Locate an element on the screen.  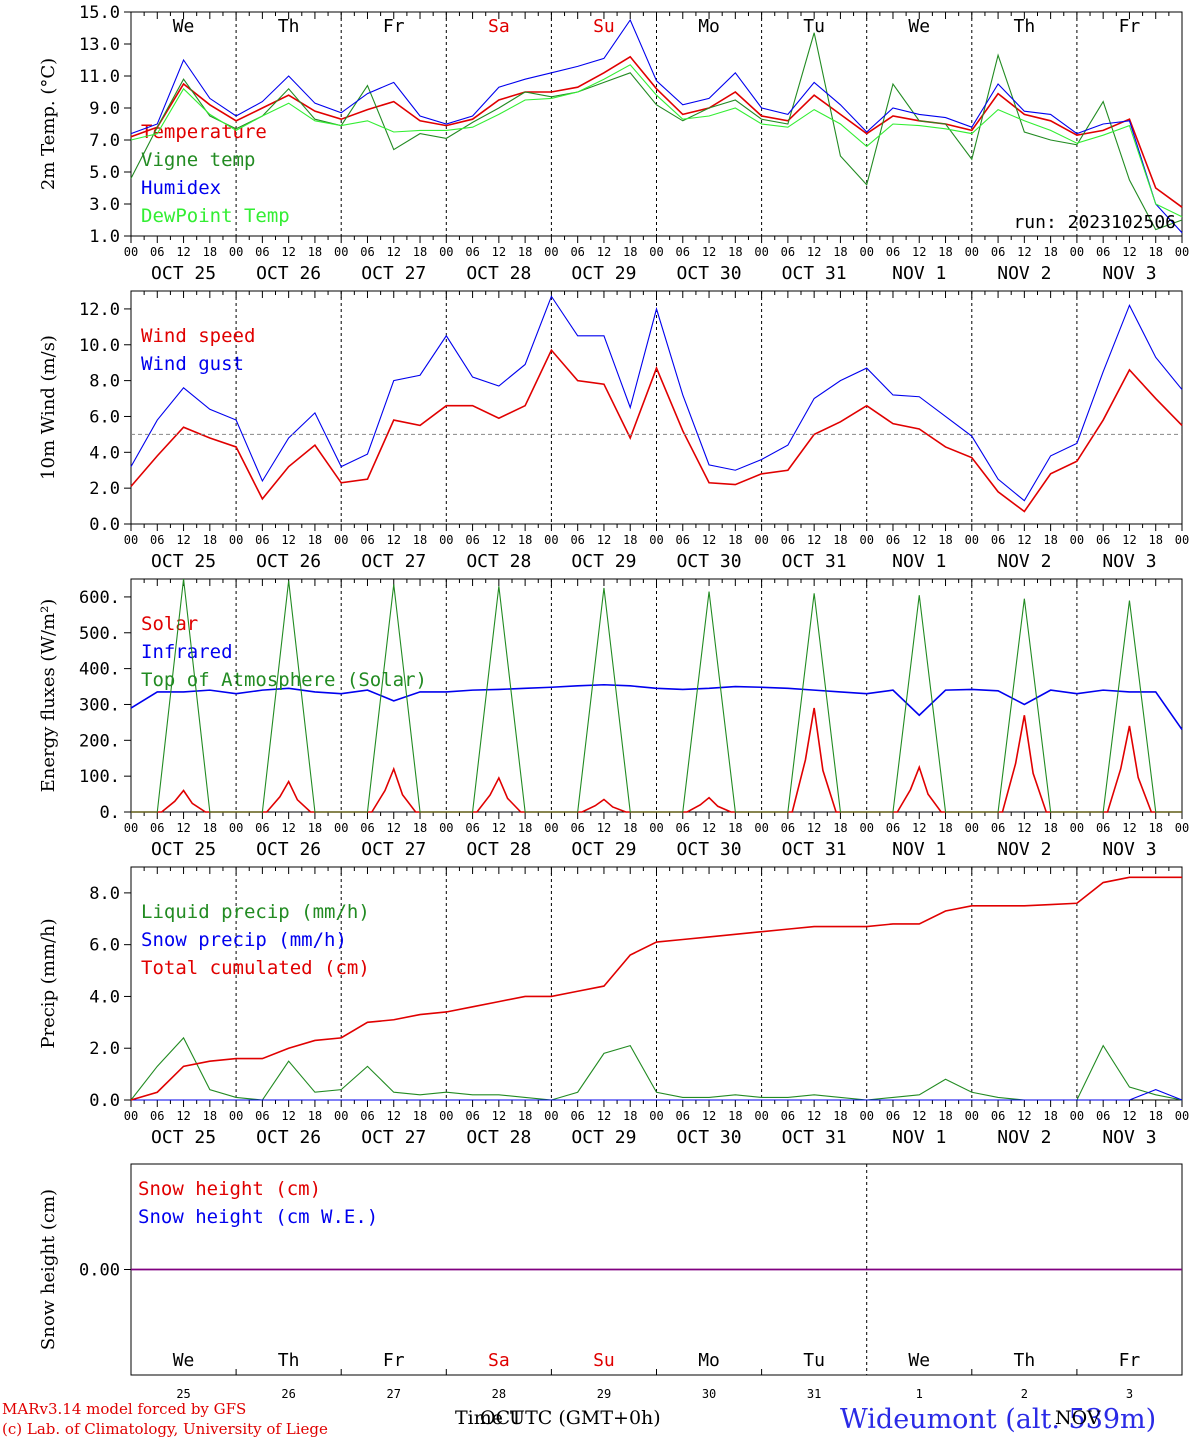
date-label: OCT 27 is located at coordinates (393, 273).